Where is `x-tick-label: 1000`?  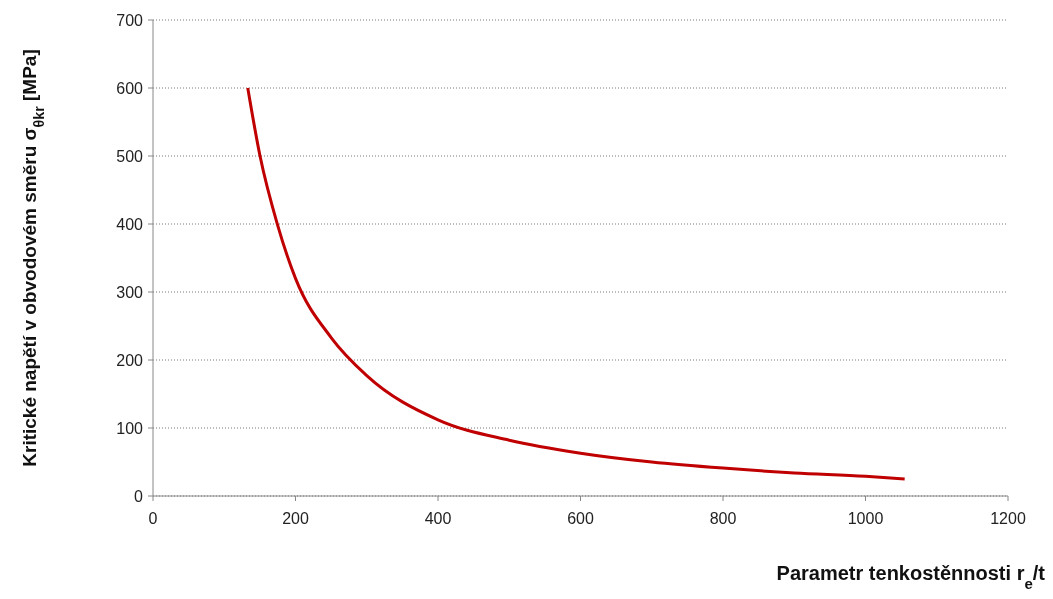 x-tick-label: 1000 is located at coordinates (865, 518).